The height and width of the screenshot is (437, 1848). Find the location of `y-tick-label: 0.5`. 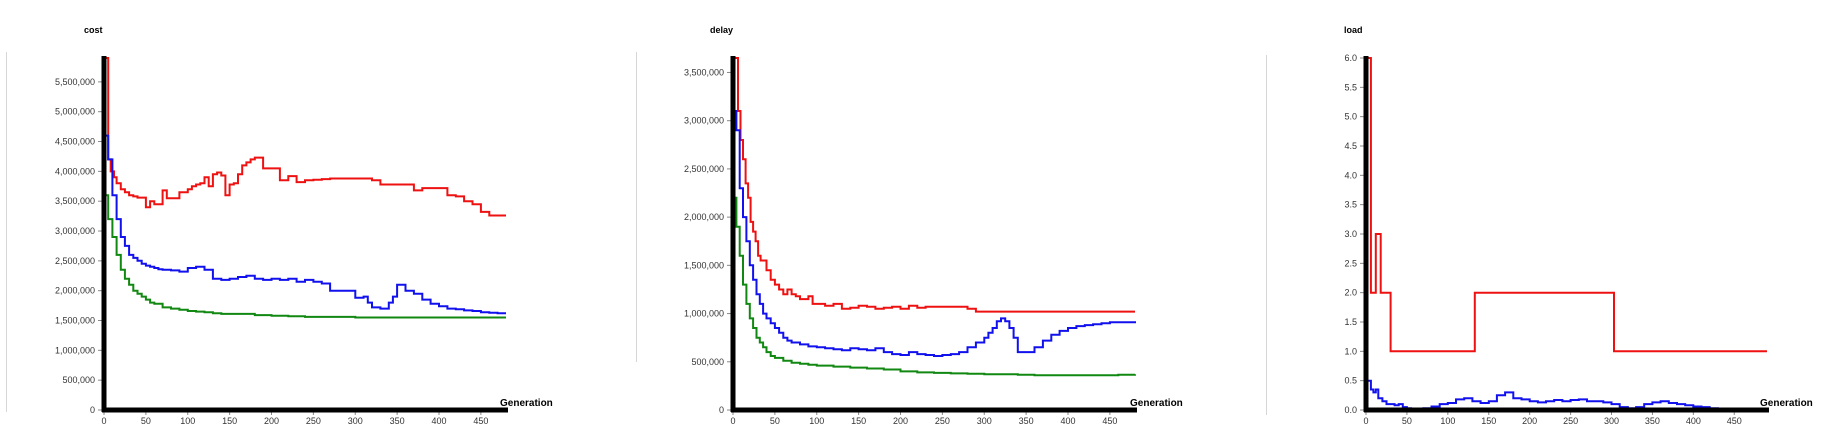

y-tick-label: 0.5 is located at coordinates (1350, 381).